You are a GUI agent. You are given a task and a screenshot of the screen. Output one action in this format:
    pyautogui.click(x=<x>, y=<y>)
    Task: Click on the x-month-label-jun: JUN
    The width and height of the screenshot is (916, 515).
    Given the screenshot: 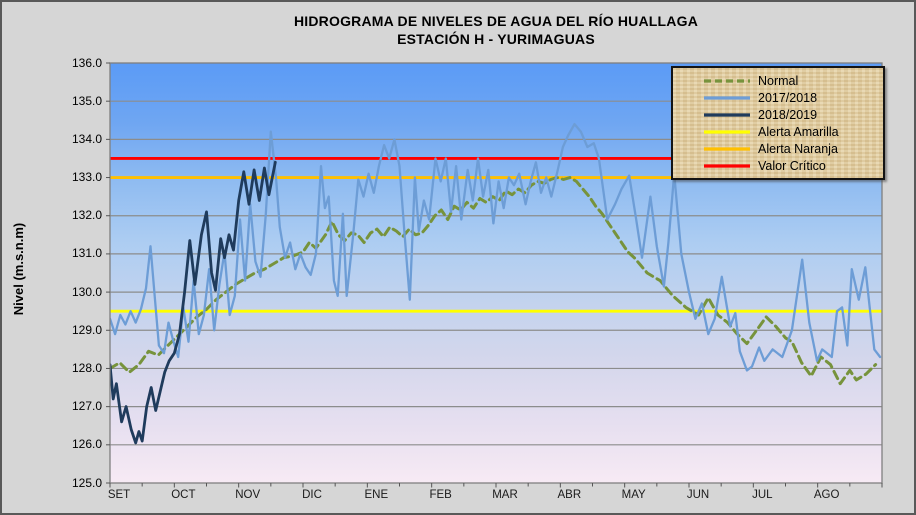 What is the action you would take?
    pyautogui.click(x=698, y=495)
    